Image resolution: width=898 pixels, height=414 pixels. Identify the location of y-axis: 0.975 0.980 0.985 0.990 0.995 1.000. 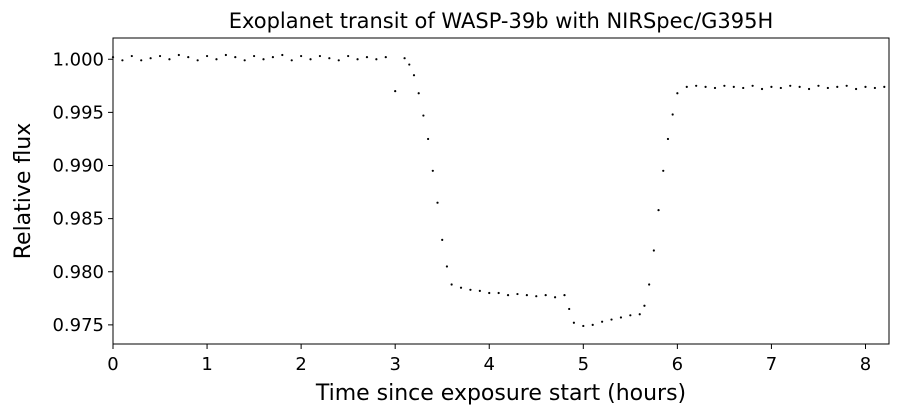
(82, 192).